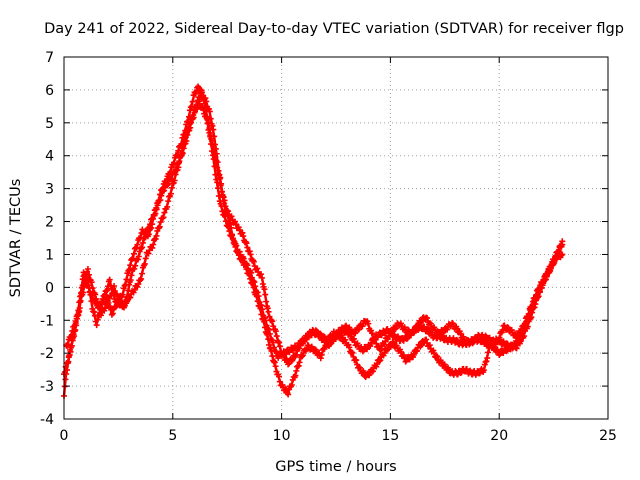 This screenshot has height=480, width=640. What do you see at coordinates (49, 58) in the screenshot?
I see `y-tick-label: 7` at bounding box center [49, 58].